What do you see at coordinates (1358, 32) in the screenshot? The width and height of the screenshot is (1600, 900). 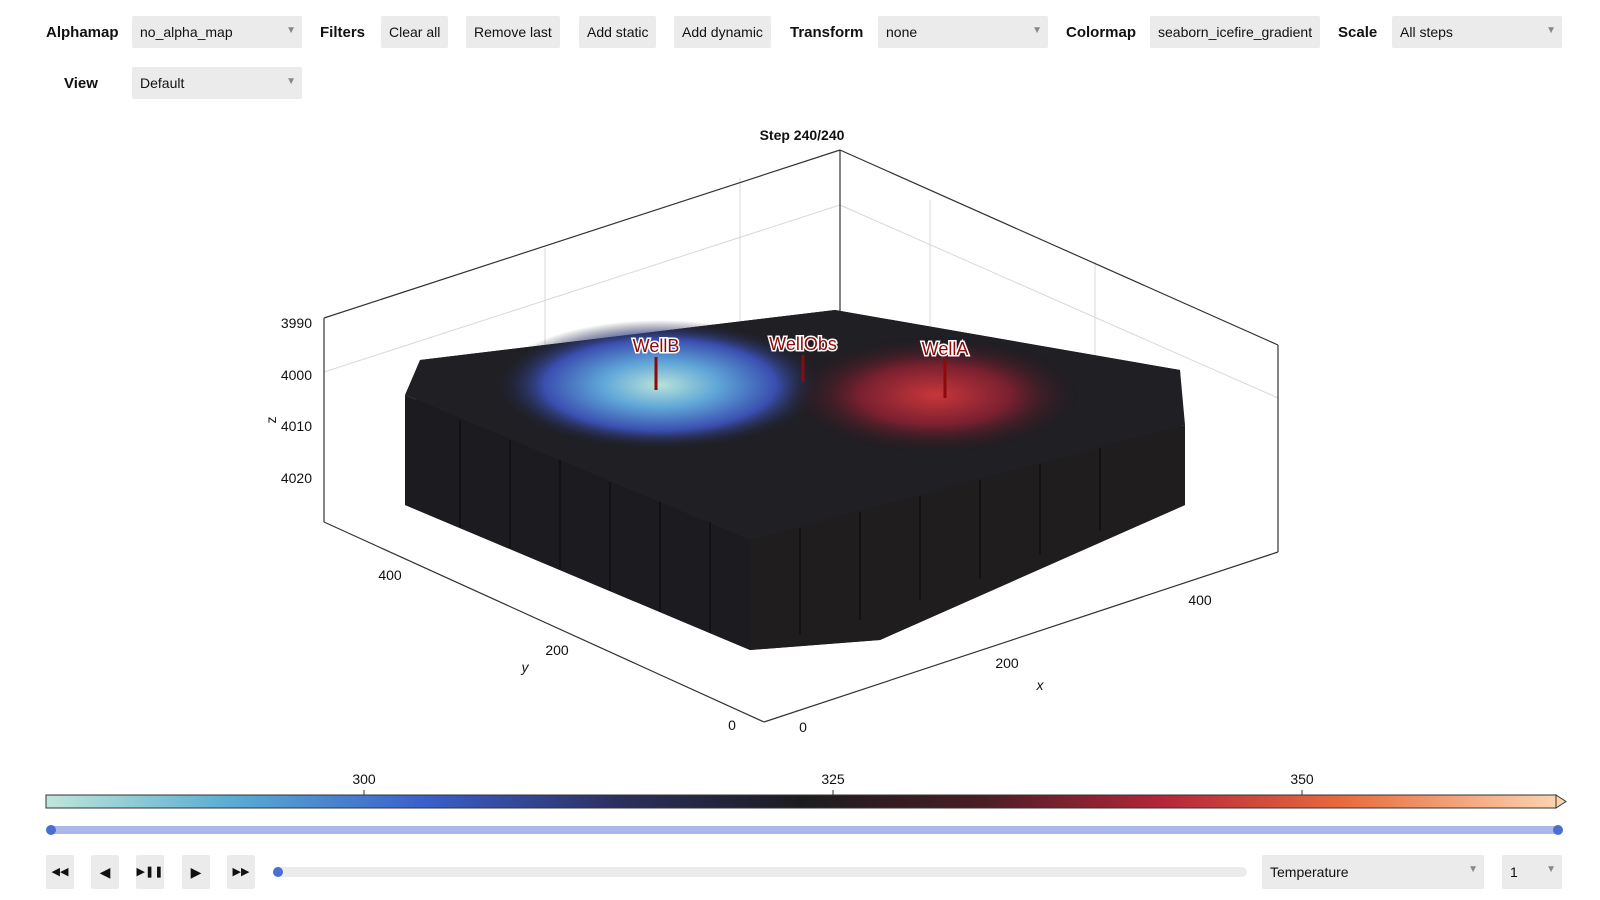 I see `scale-label: Scale` at bounding box center [1358, 32].